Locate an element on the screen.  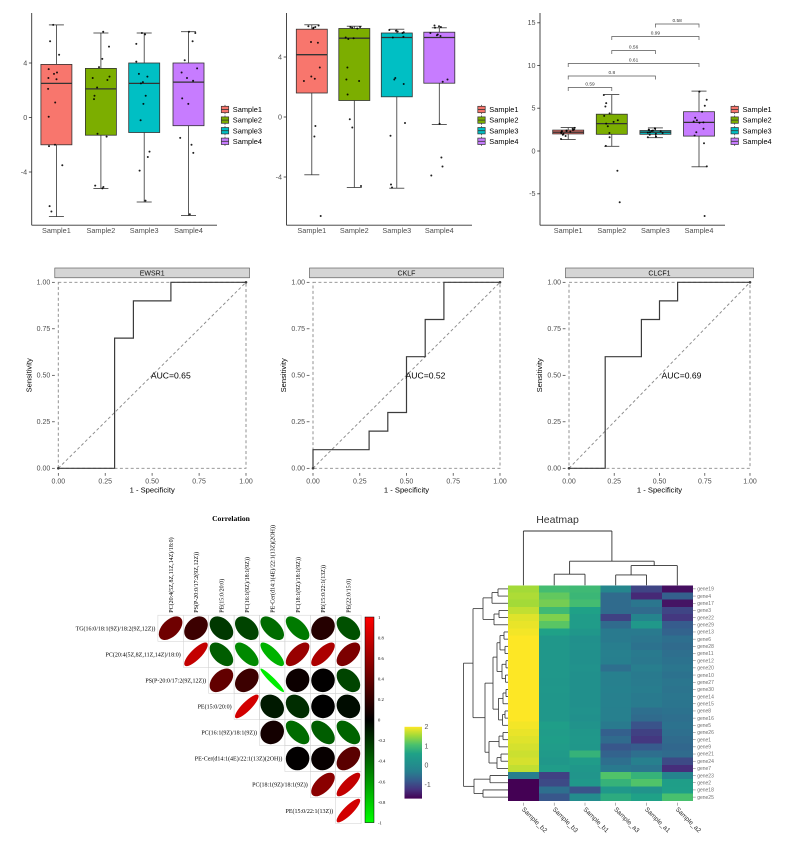
svg-text: 5 is located at coordinates (534, 108).